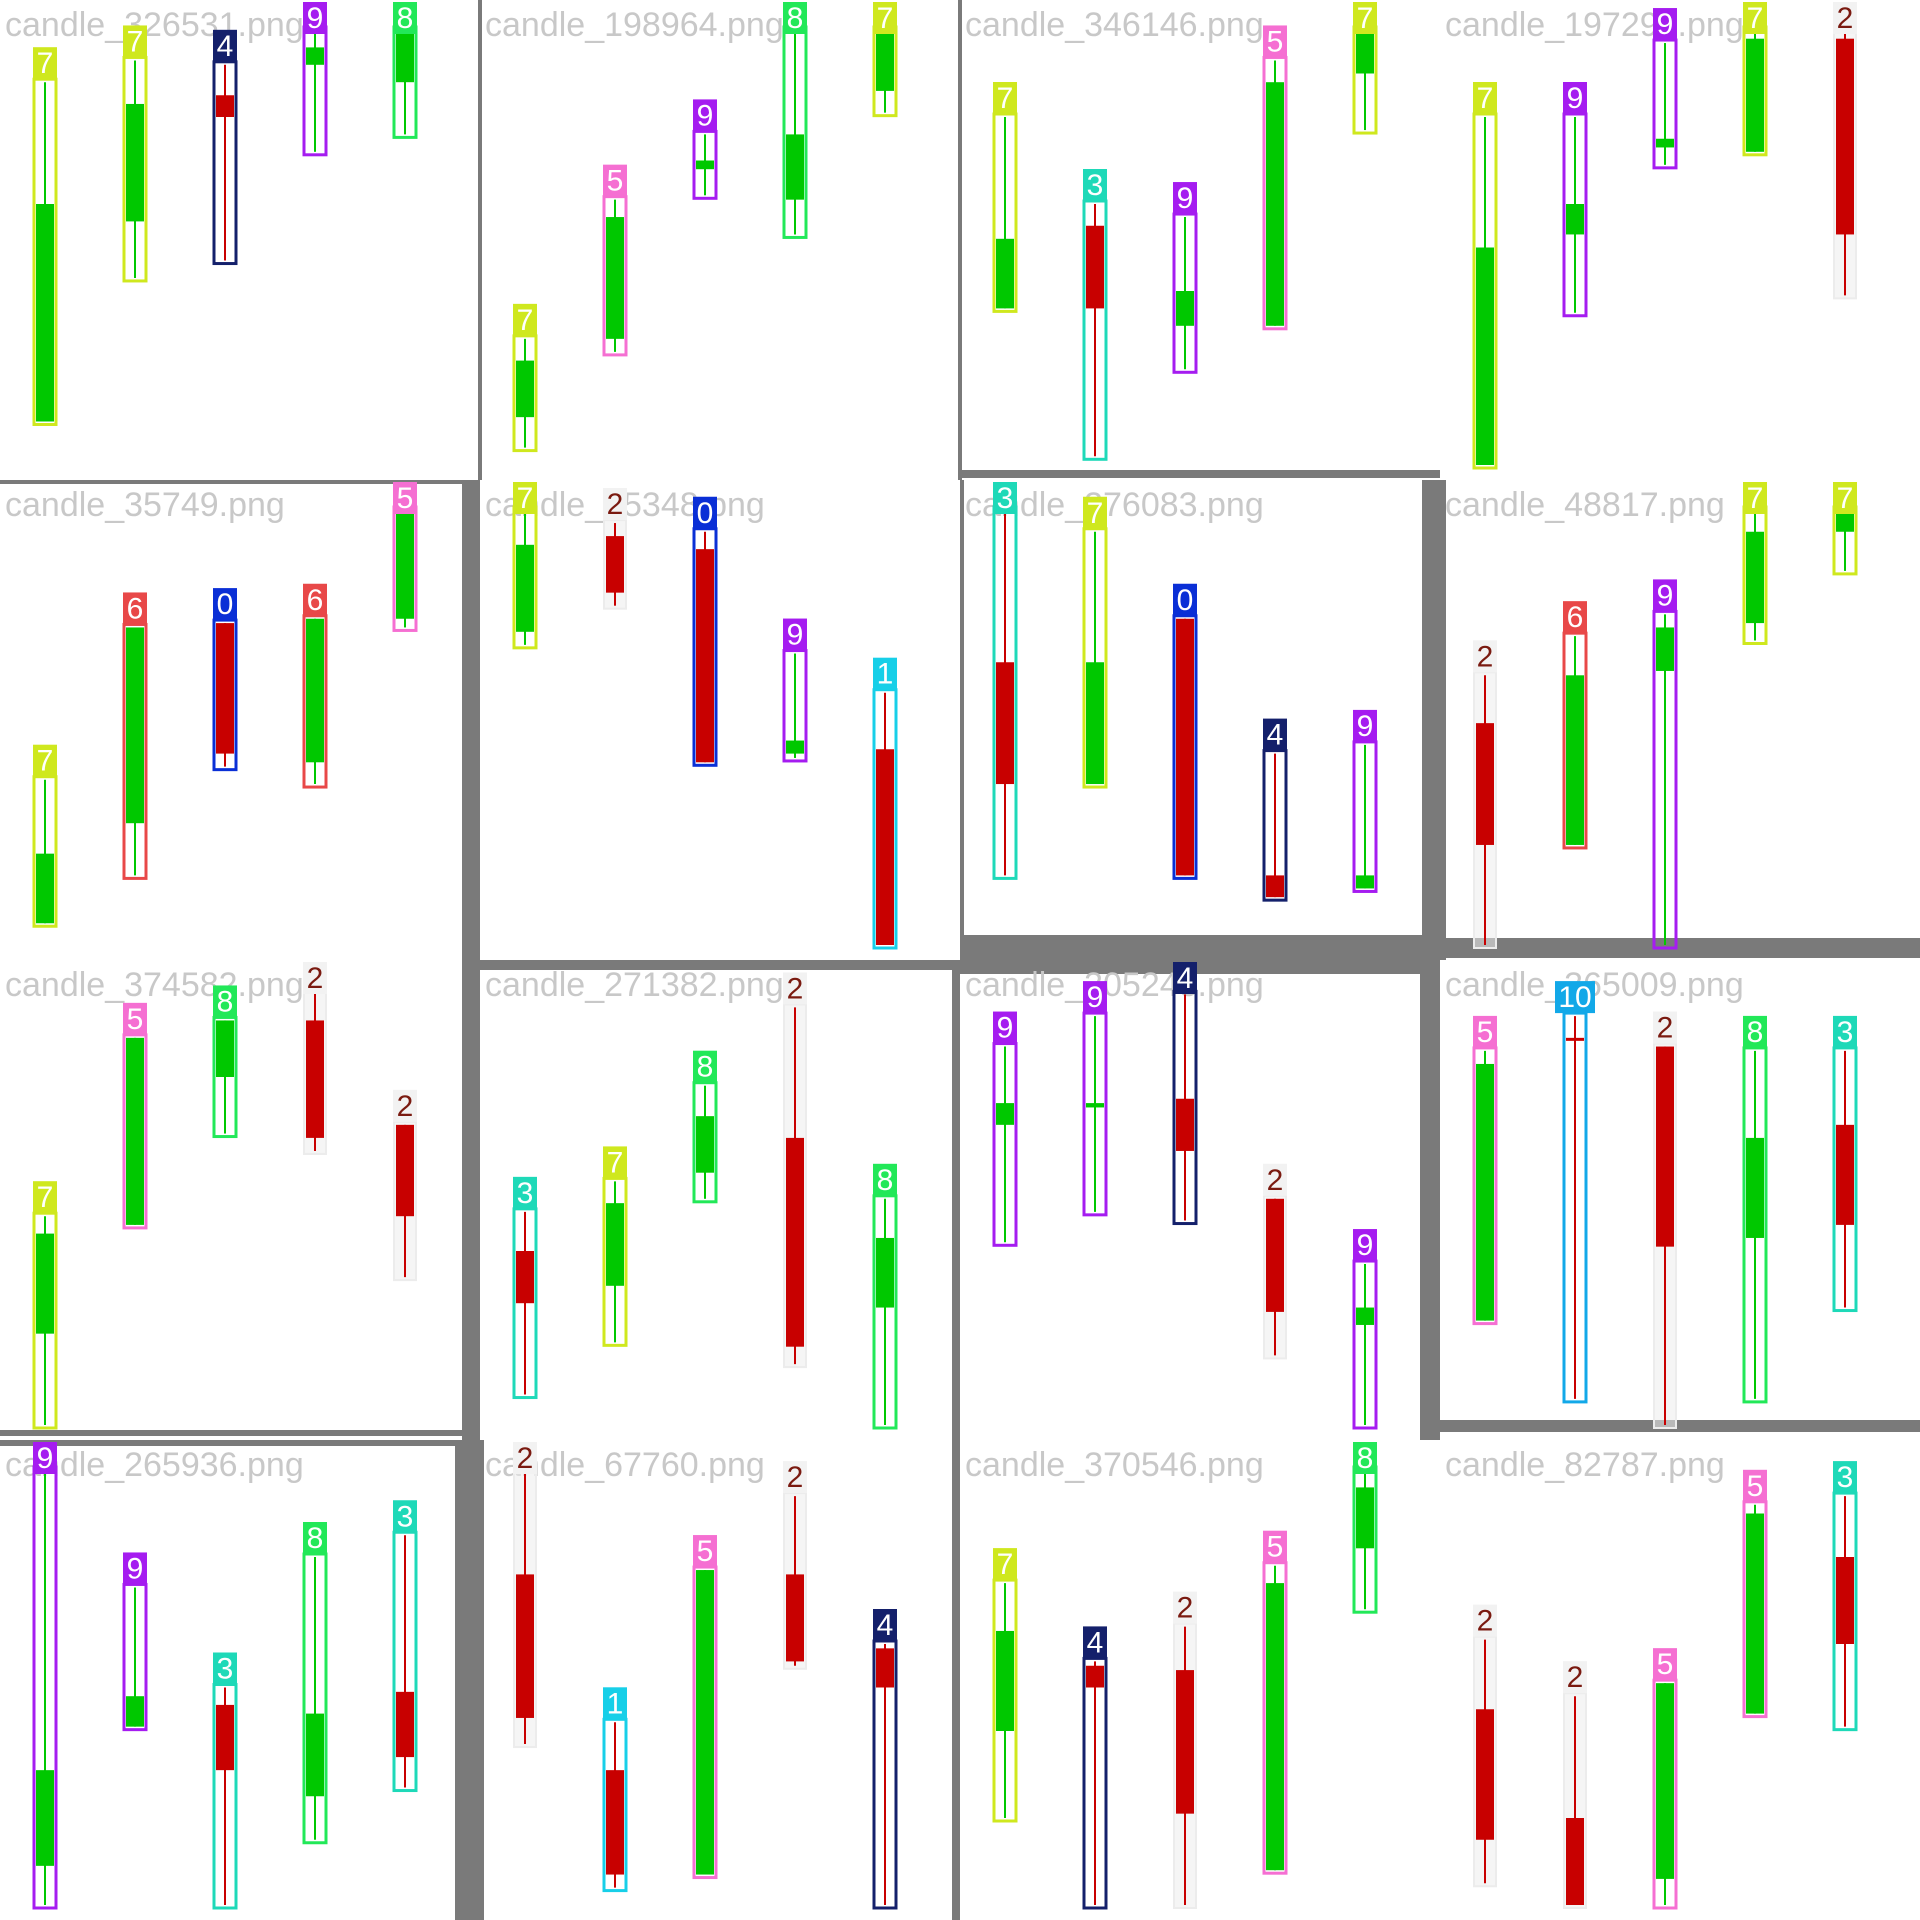 This screenshot has width=1920, height=1920. I want to click on tile-filename: candle_346146.png, so click(1114, 25).